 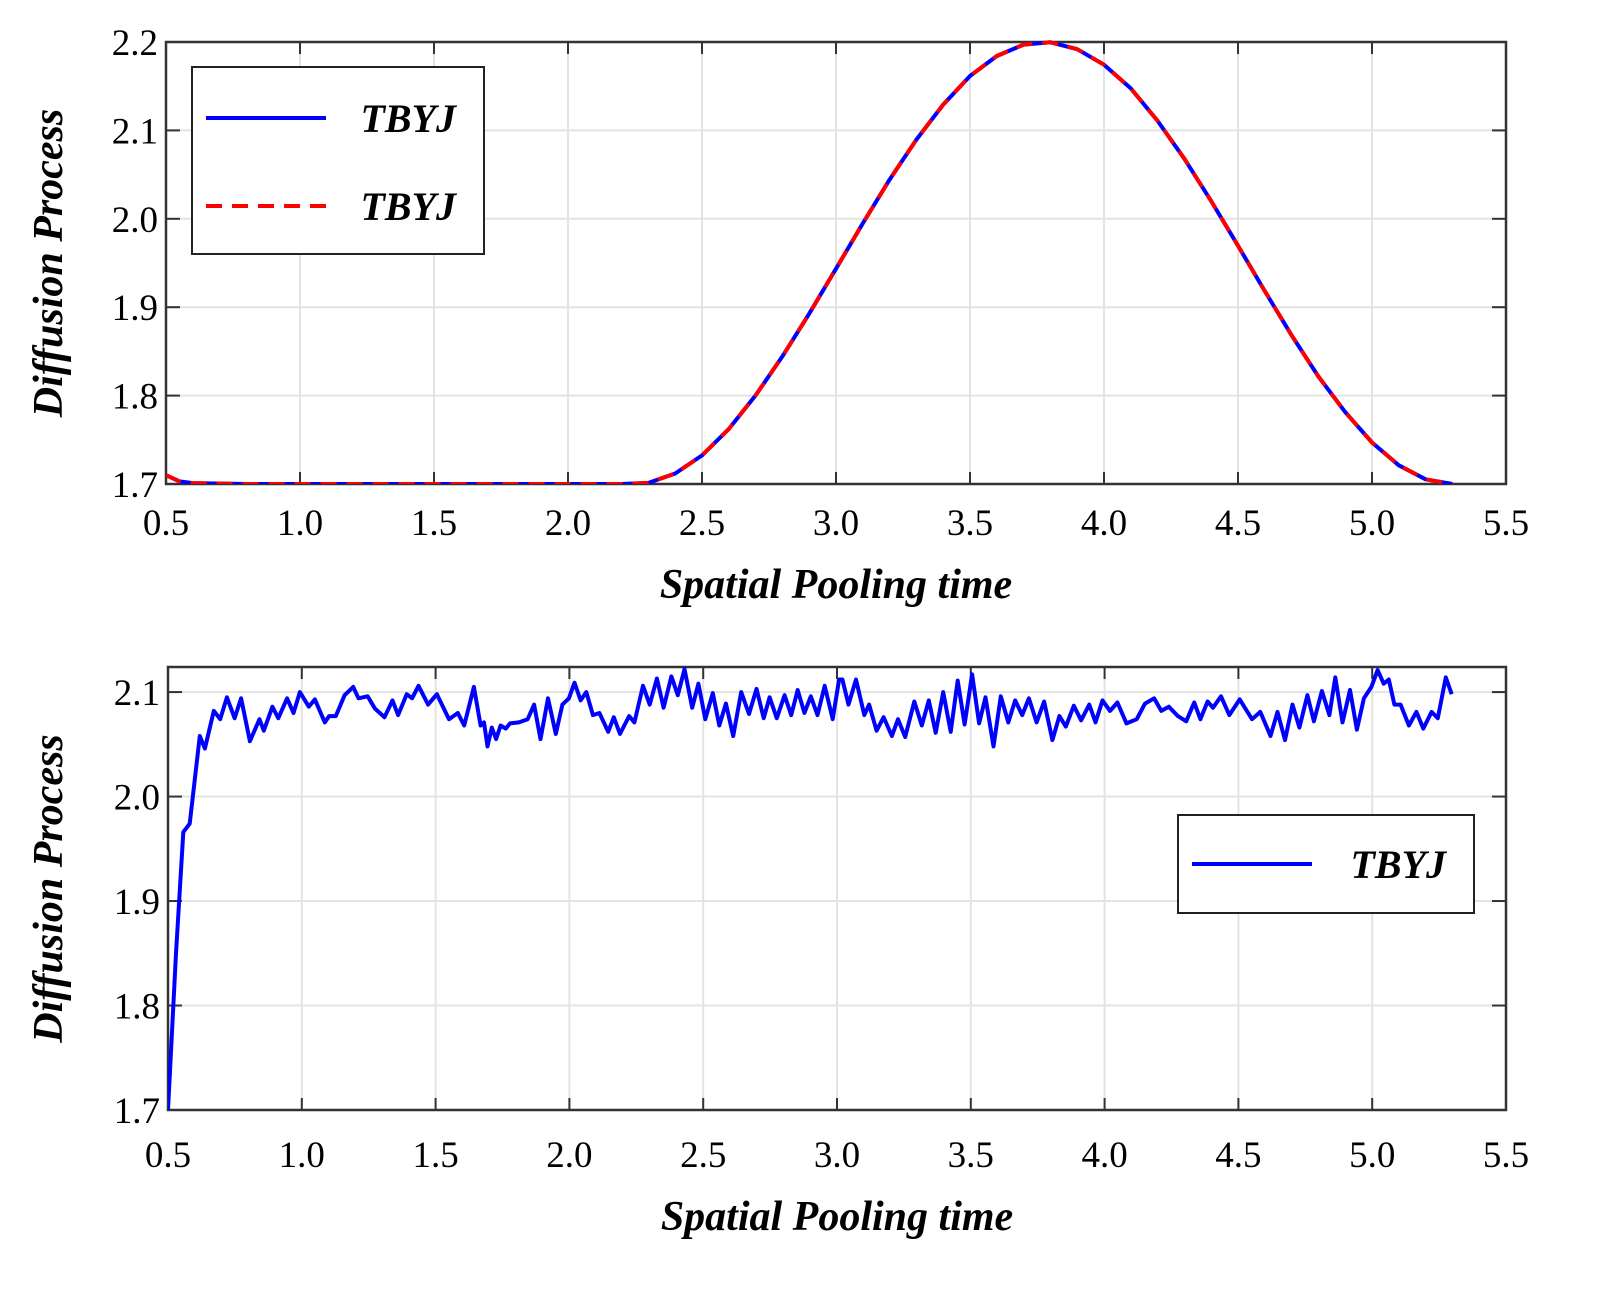 I want to click on y-tick-label: 2.2, so click(x=135, y=43).